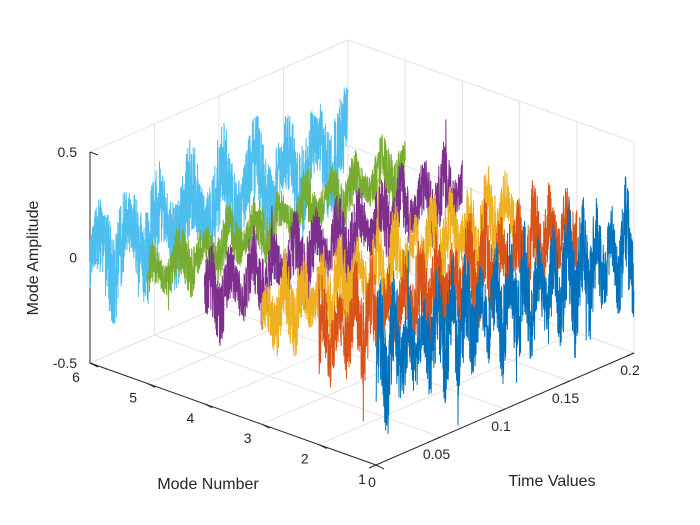 Image resolution: width=700 pixels, height=525 pixels. I want to click on y-axis-line, so click(233, 414).